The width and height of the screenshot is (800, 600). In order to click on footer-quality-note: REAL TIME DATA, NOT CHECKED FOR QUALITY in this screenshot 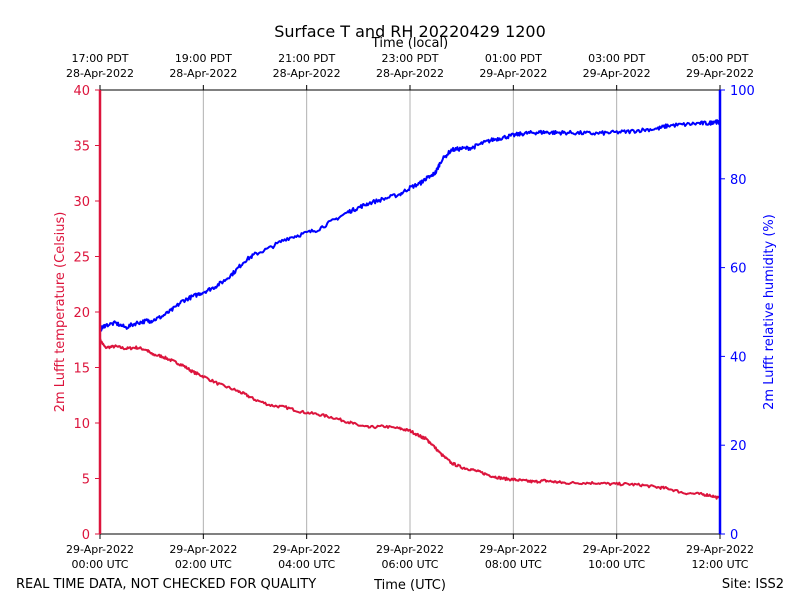, I will do `click(166, 584)`.